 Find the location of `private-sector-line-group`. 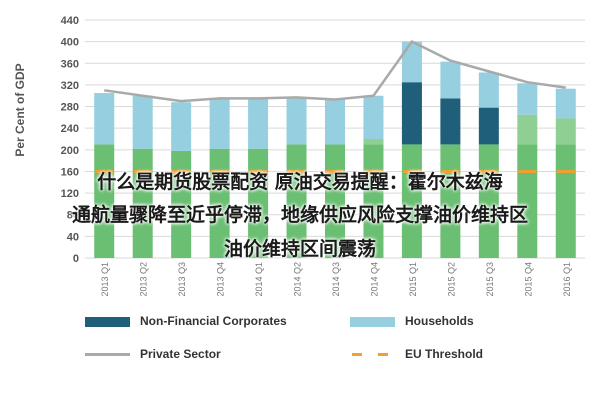

private-sector-line-group is located at coordinates (335, 71).